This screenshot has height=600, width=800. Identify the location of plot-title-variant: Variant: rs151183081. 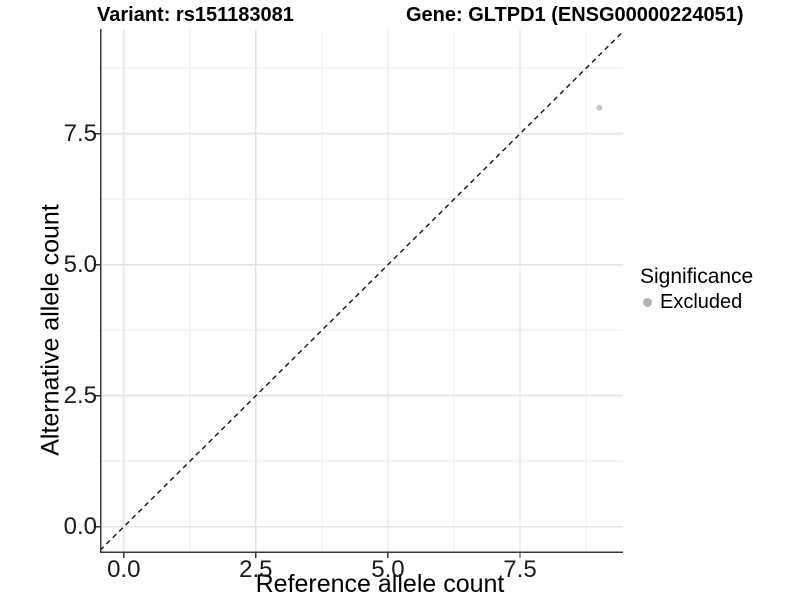
(195, 15).